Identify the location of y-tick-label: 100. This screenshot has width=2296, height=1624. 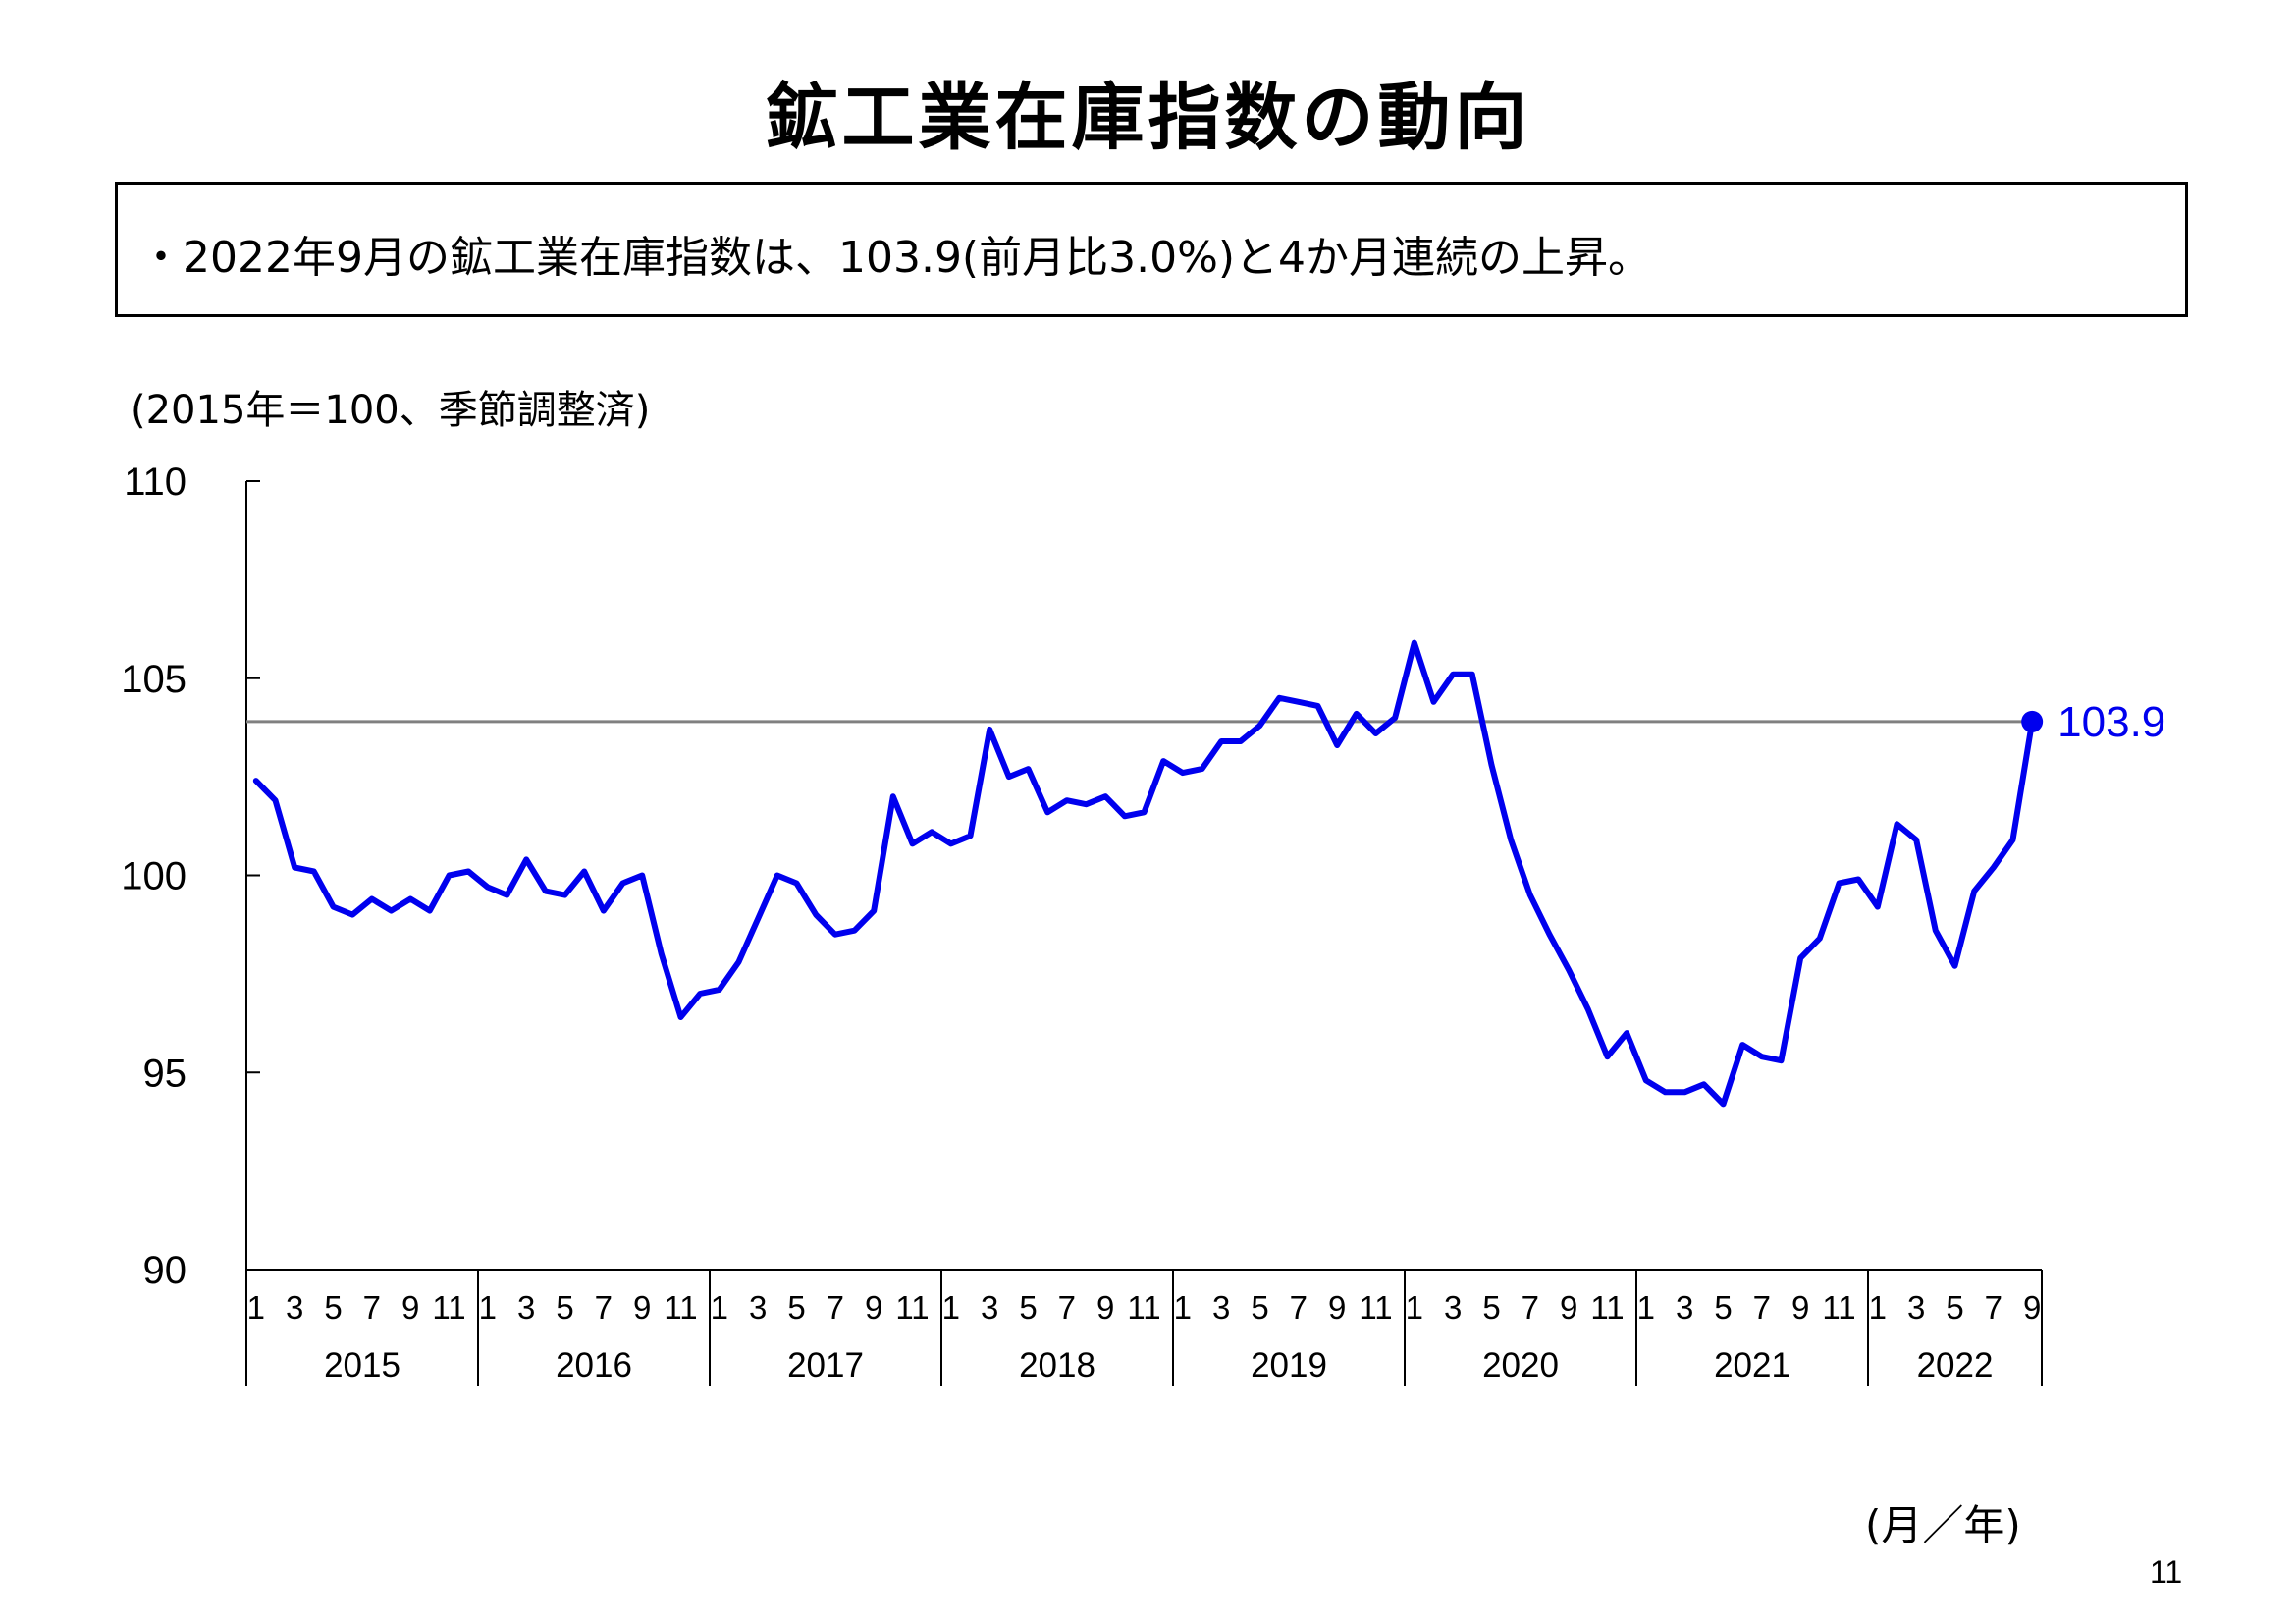
(154, 876).